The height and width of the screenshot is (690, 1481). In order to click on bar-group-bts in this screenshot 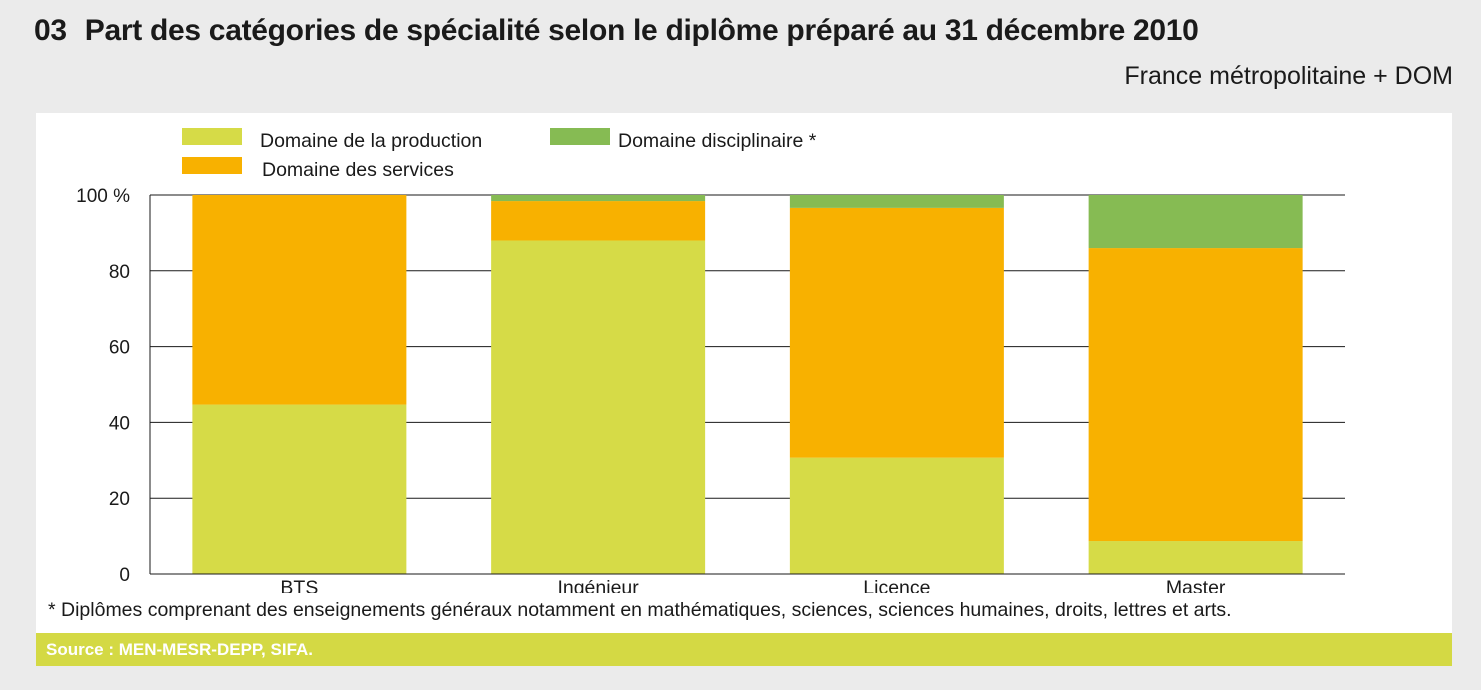, I will do `click(299, 384)`.